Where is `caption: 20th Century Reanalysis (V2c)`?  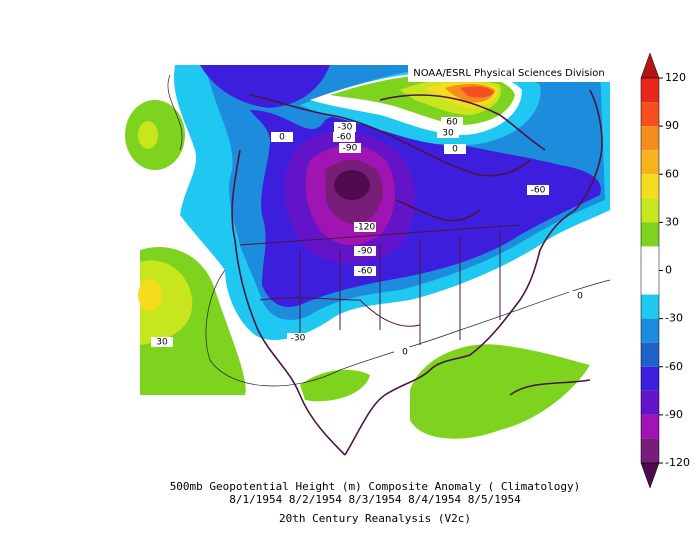 caption: 20th Century Reanalysis (V2c) is located at coordinates (375, 518).